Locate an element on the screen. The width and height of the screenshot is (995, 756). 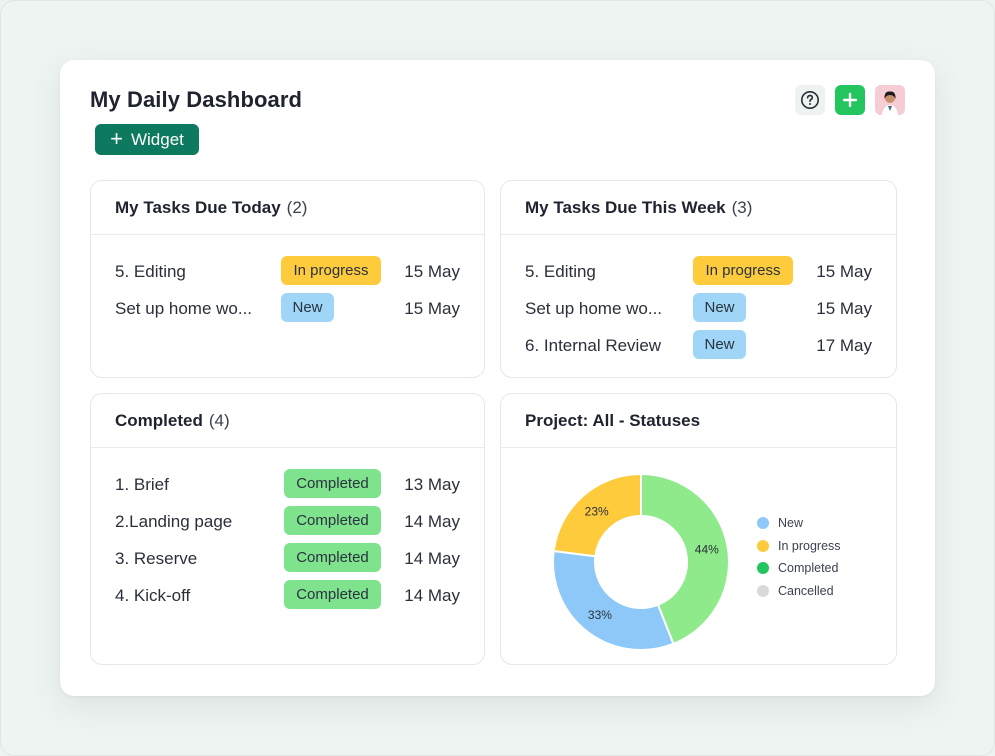
legend-item-new: New is located at coordinates (799, 523).